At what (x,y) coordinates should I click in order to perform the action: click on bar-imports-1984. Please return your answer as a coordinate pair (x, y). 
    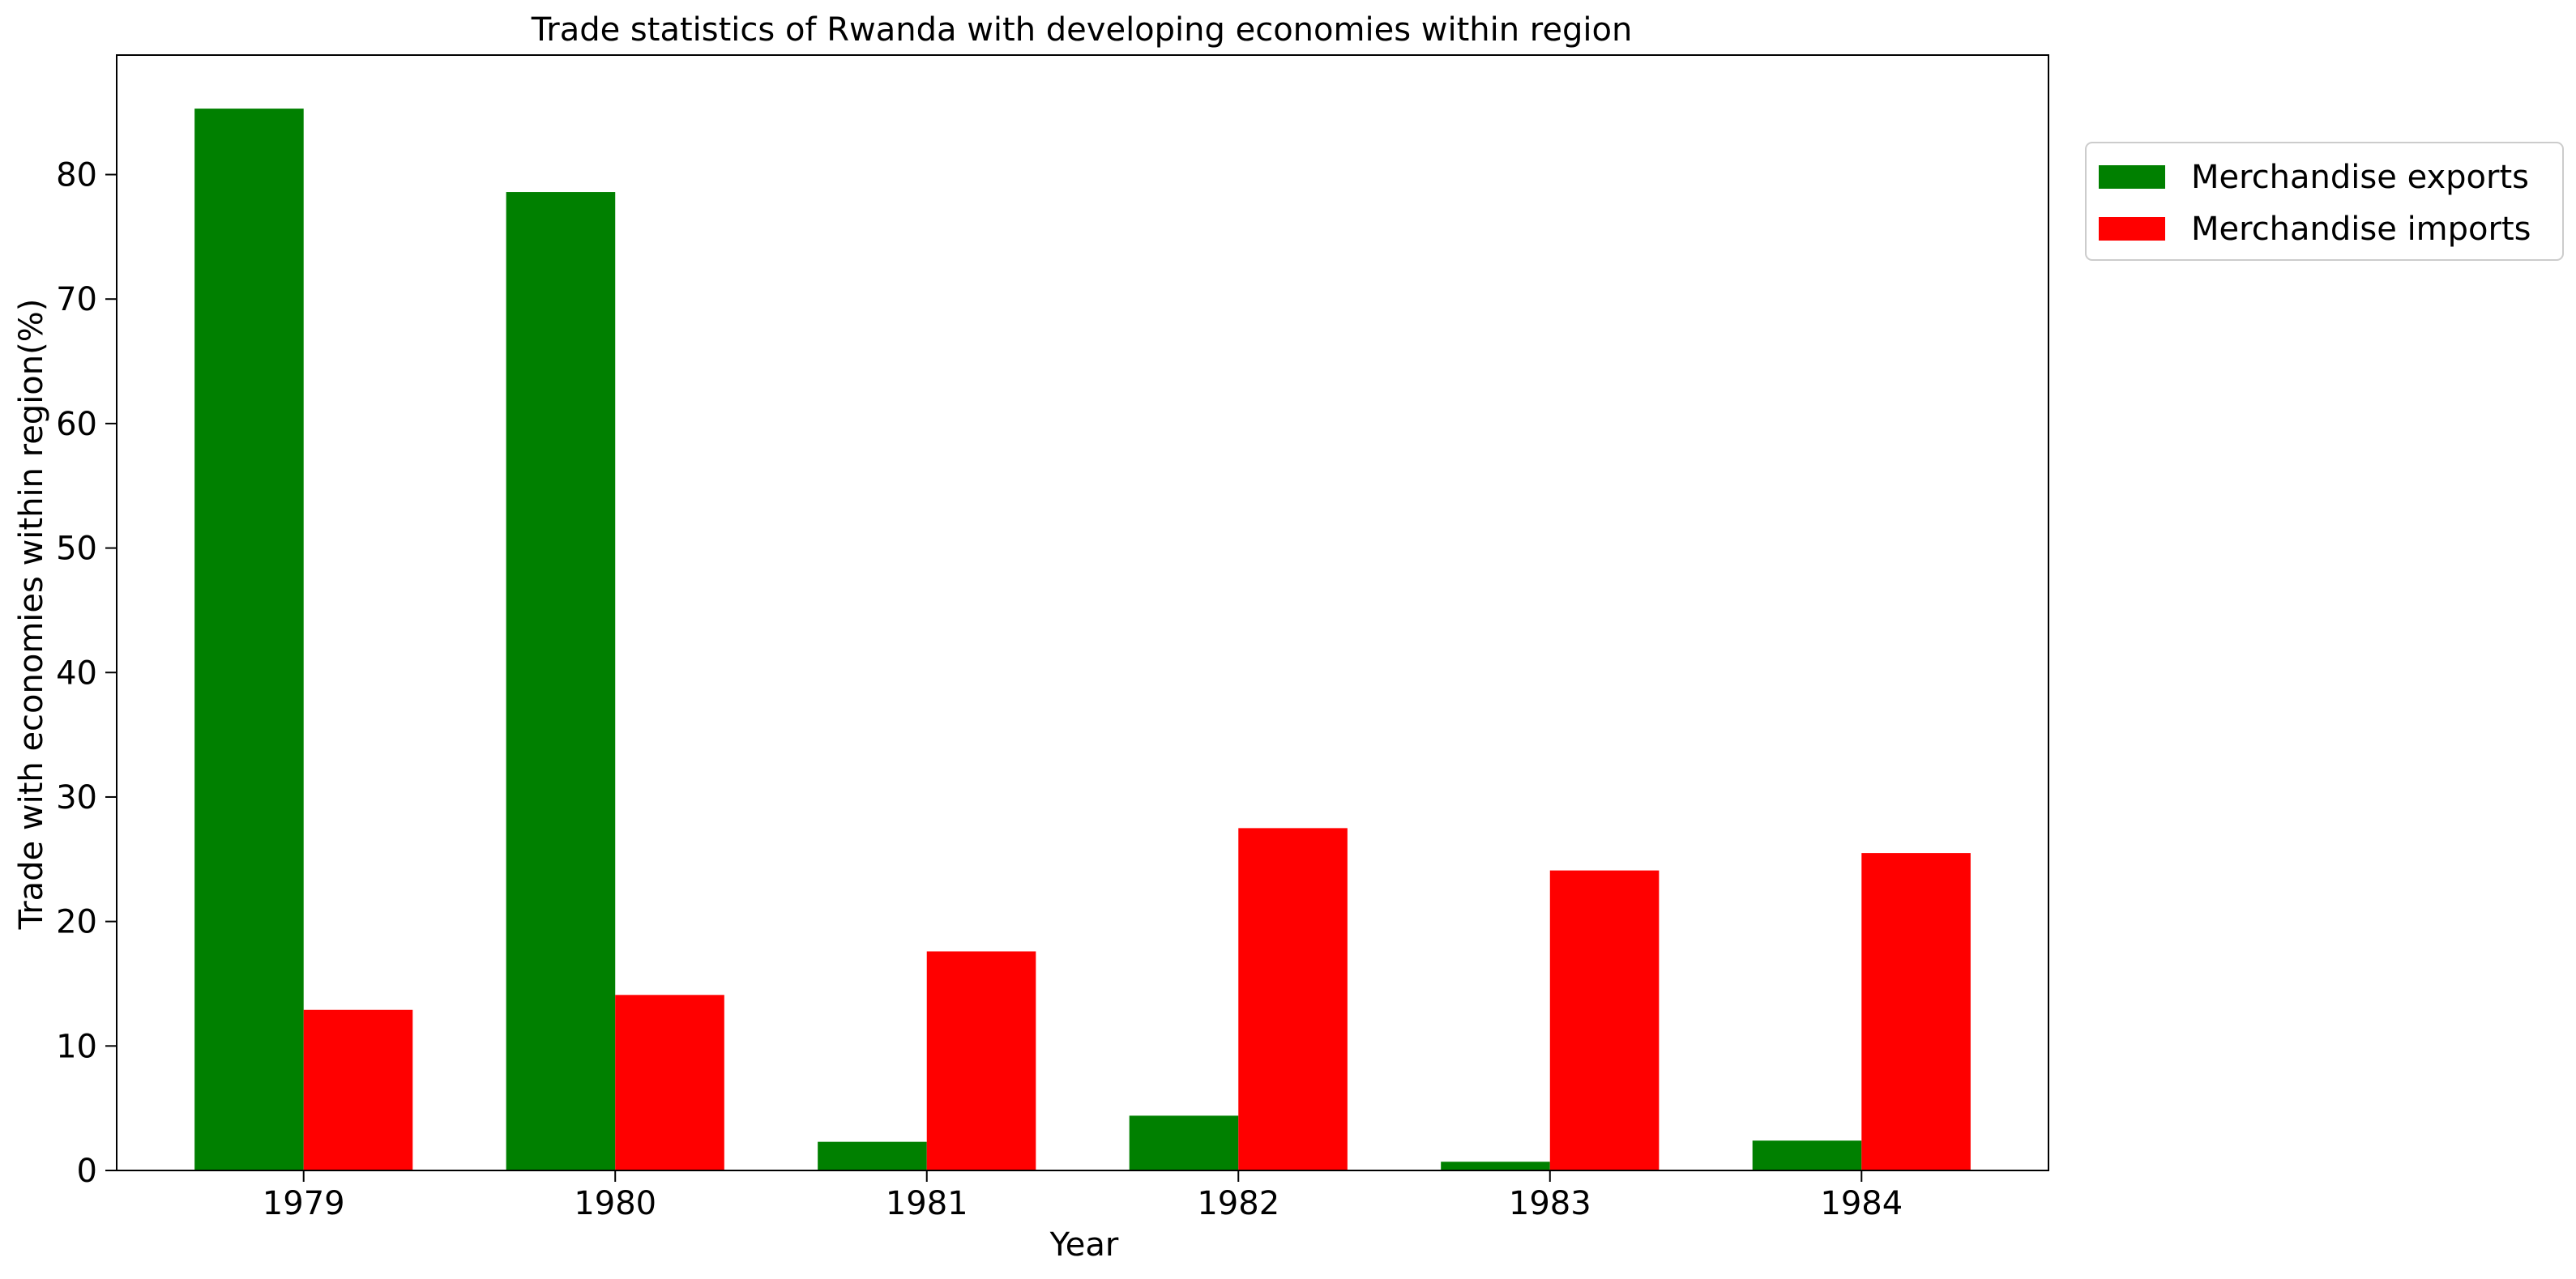
    Looking at the image, I should click on (1916, 1011).